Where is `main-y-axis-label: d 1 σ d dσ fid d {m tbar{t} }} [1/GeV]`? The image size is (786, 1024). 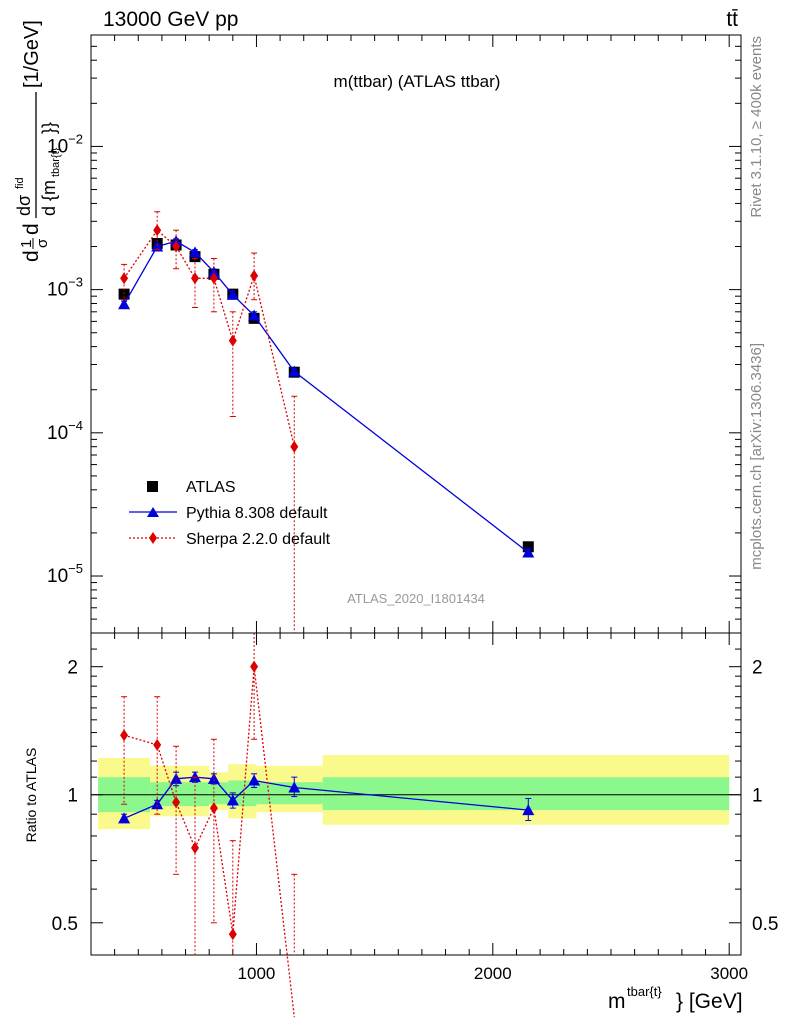
main-y-axis-label: d 1 σ d dσ fid d {m tbar{t} }} [1/GeV] is located at coordinates (38, 141).